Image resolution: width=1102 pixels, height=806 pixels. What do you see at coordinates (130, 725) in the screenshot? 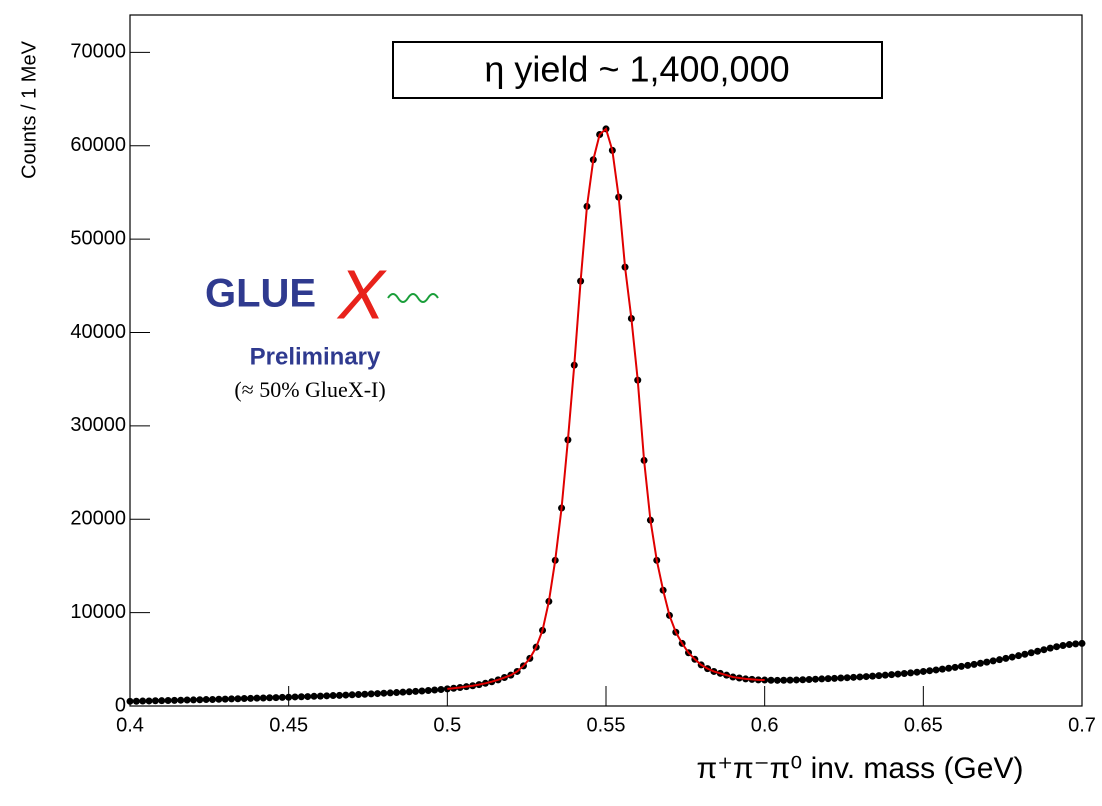
I see `x-tick-label: 0.4` at bounding box center [130, 725].